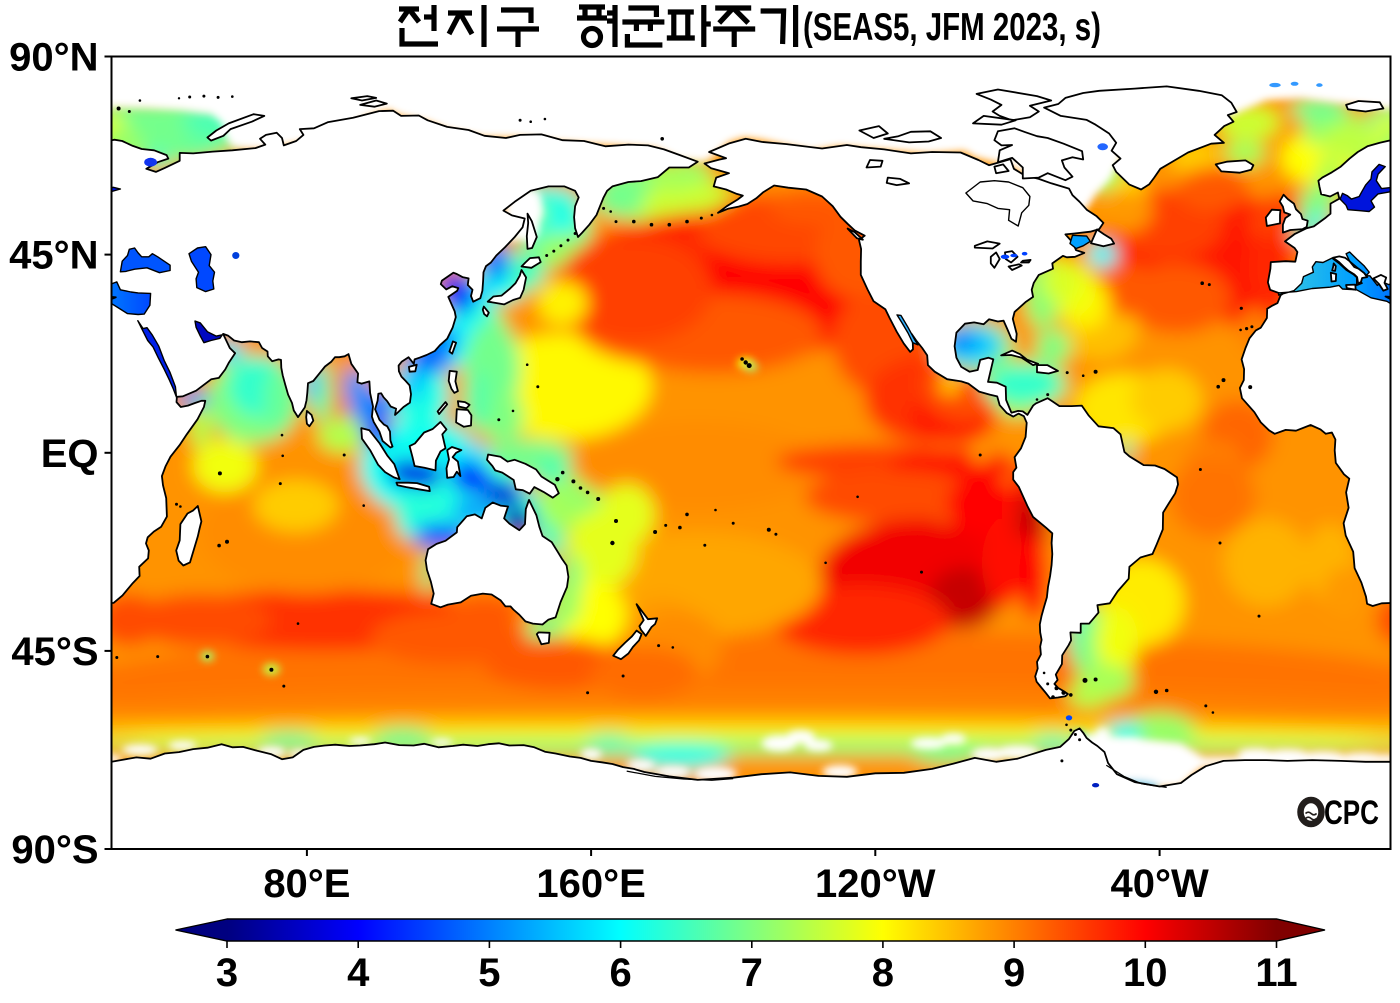 The width and height of the screenshot is (1400, 1003). Describe the element at coordinates (54, 652) in the screenshot. I see `svg-text: 45°S` at that location.